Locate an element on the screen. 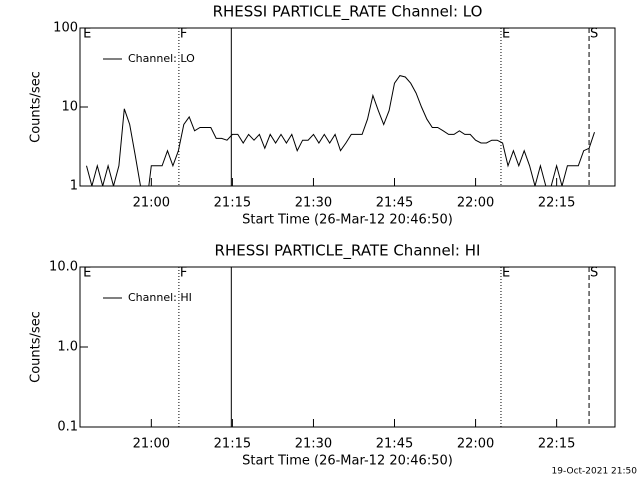 The image size is (640, 480). y-tick-label: 1 is located at coordinates (74, 186).